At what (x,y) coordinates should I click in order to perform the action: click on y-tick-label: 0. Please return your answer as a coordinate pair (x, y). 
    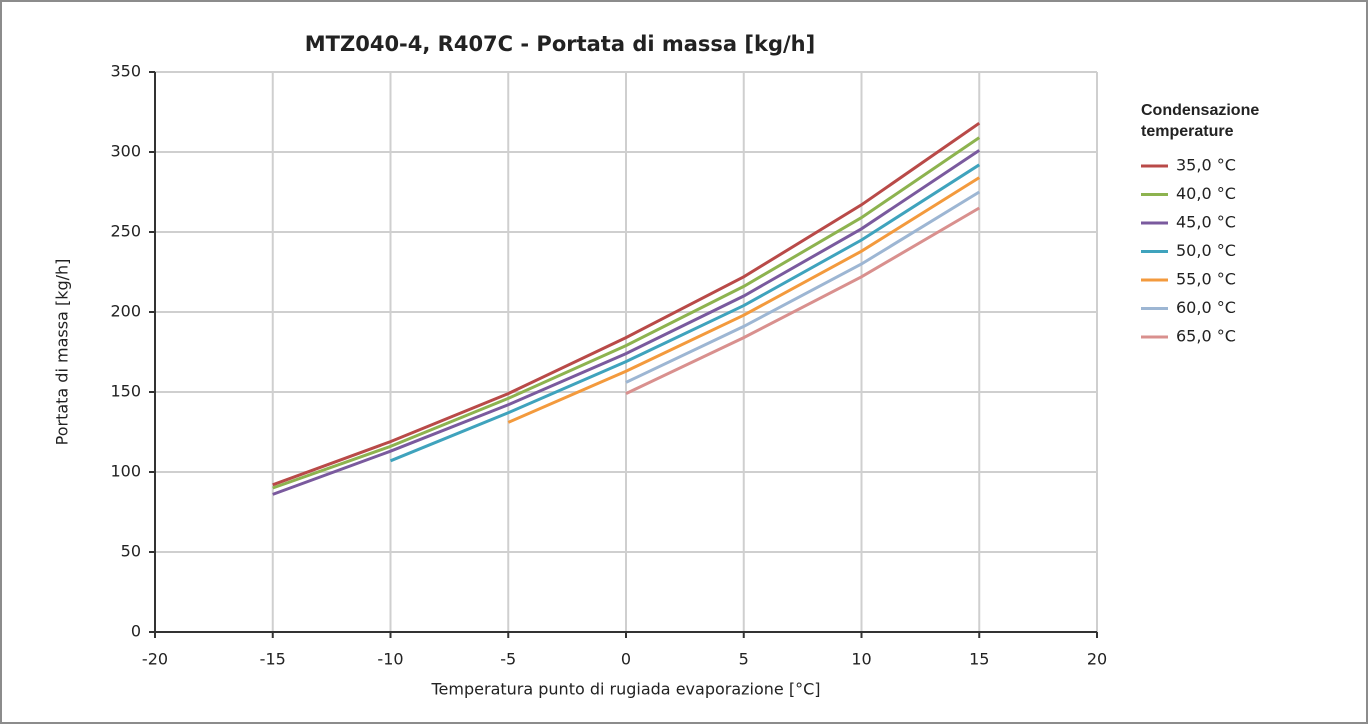
    Looking at the image, I should click on (136, 631).